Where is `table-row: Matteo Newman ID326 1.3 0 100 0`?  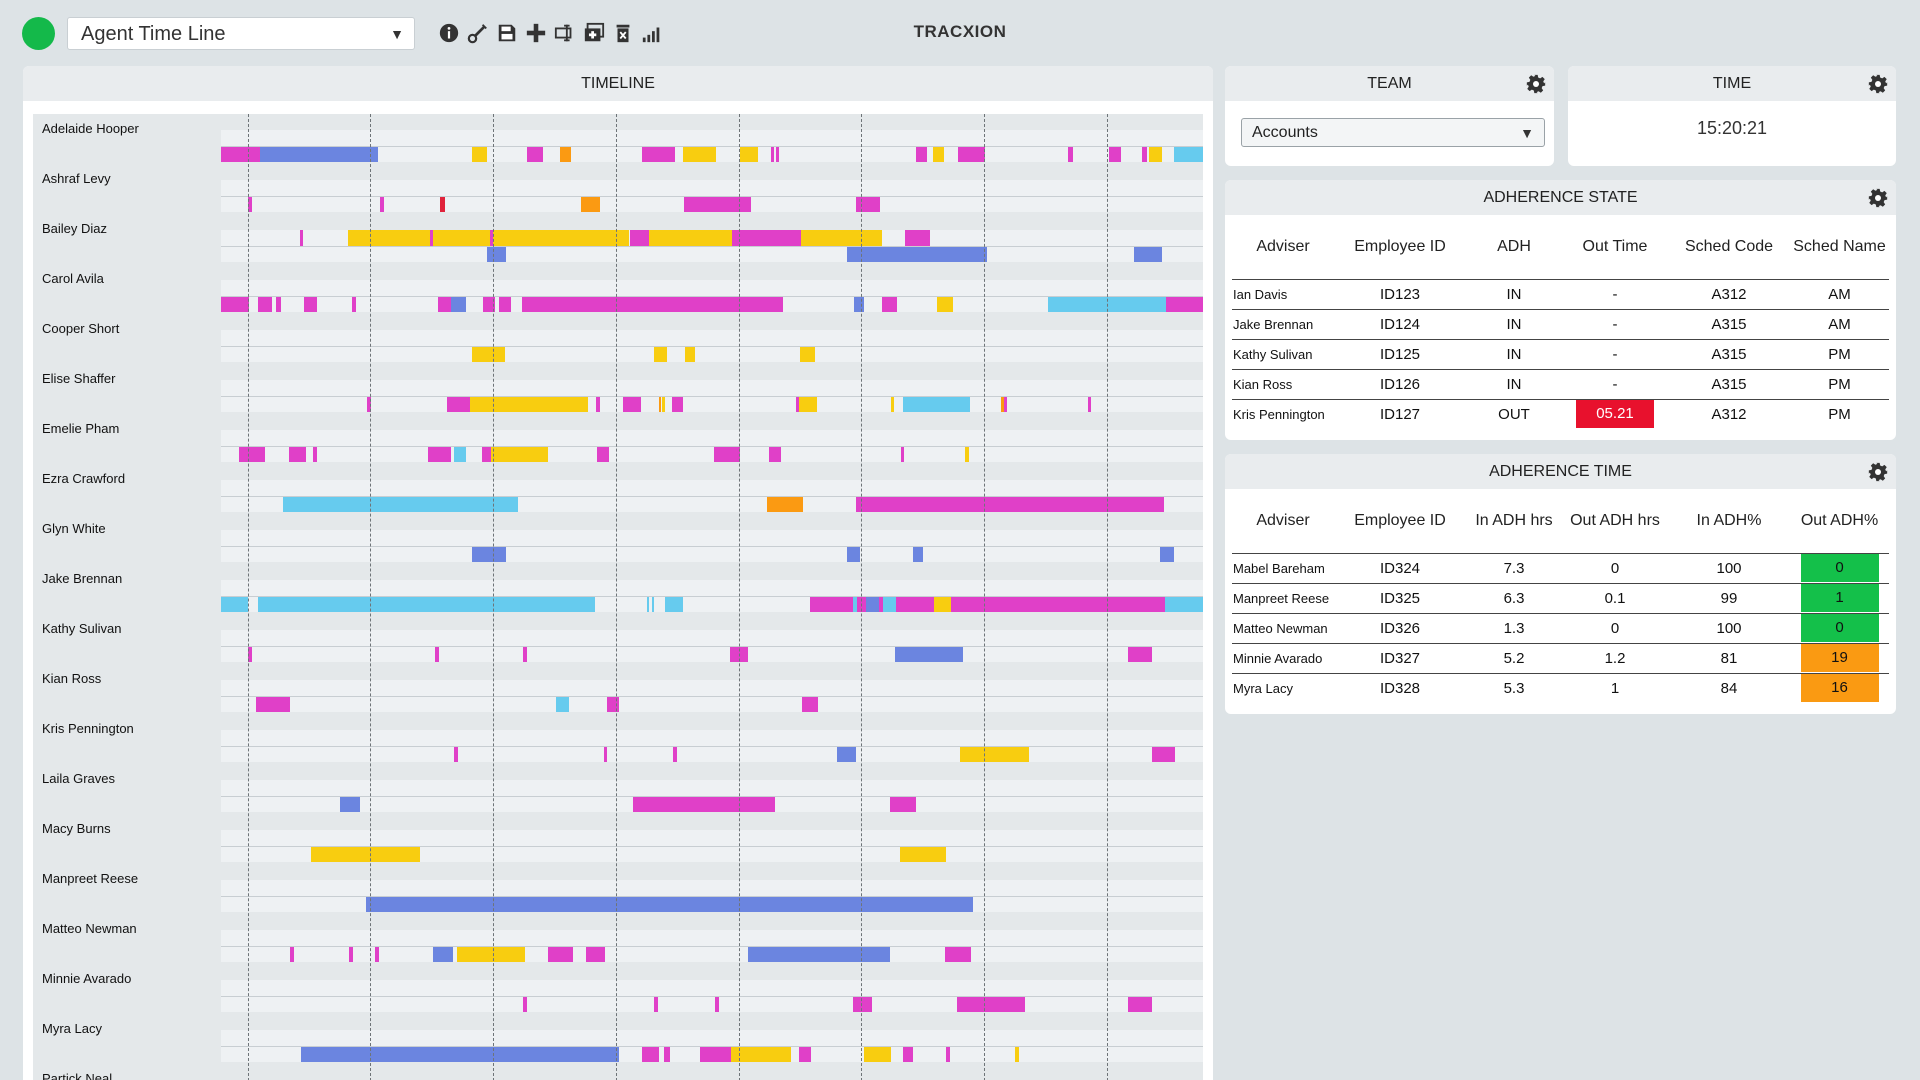 table-row: Matteo Newman ID326 1.3 0 100 0 is located at coordinates (1560, 628).